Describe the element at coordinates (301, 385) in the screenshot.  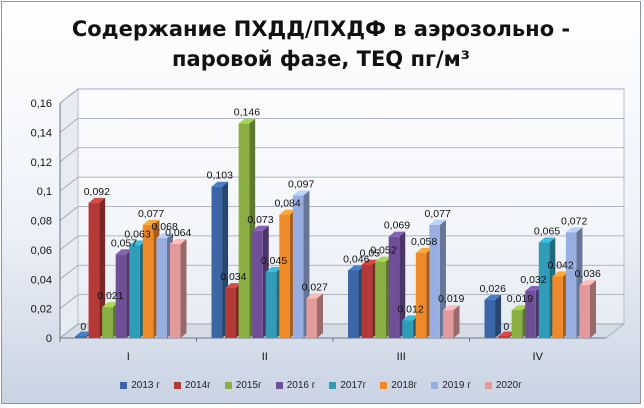
I see `legend-label: 2016 г` at that location.